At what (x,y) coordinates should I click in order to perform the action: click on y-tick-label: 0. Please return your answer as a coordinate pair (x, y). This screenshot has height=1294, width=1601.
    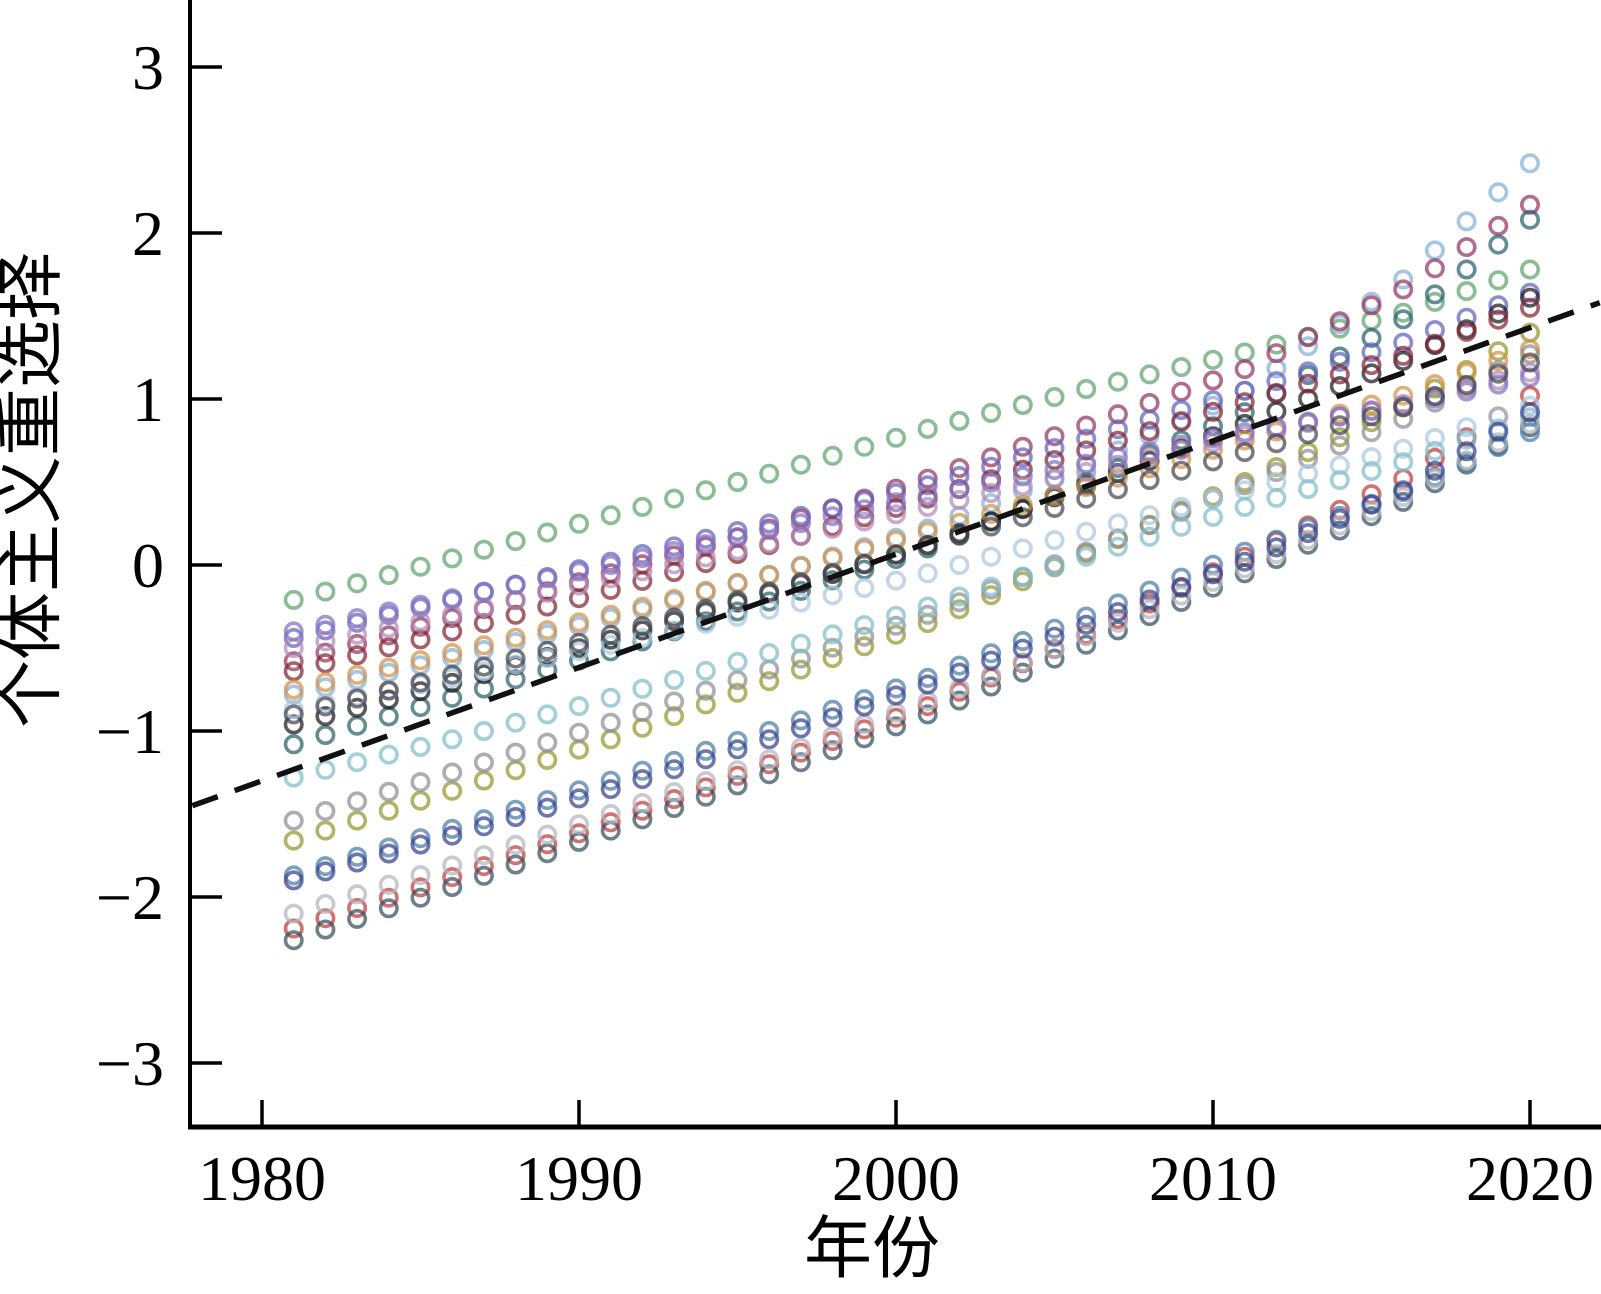
    Looking at the image, I should click on (148, 565).